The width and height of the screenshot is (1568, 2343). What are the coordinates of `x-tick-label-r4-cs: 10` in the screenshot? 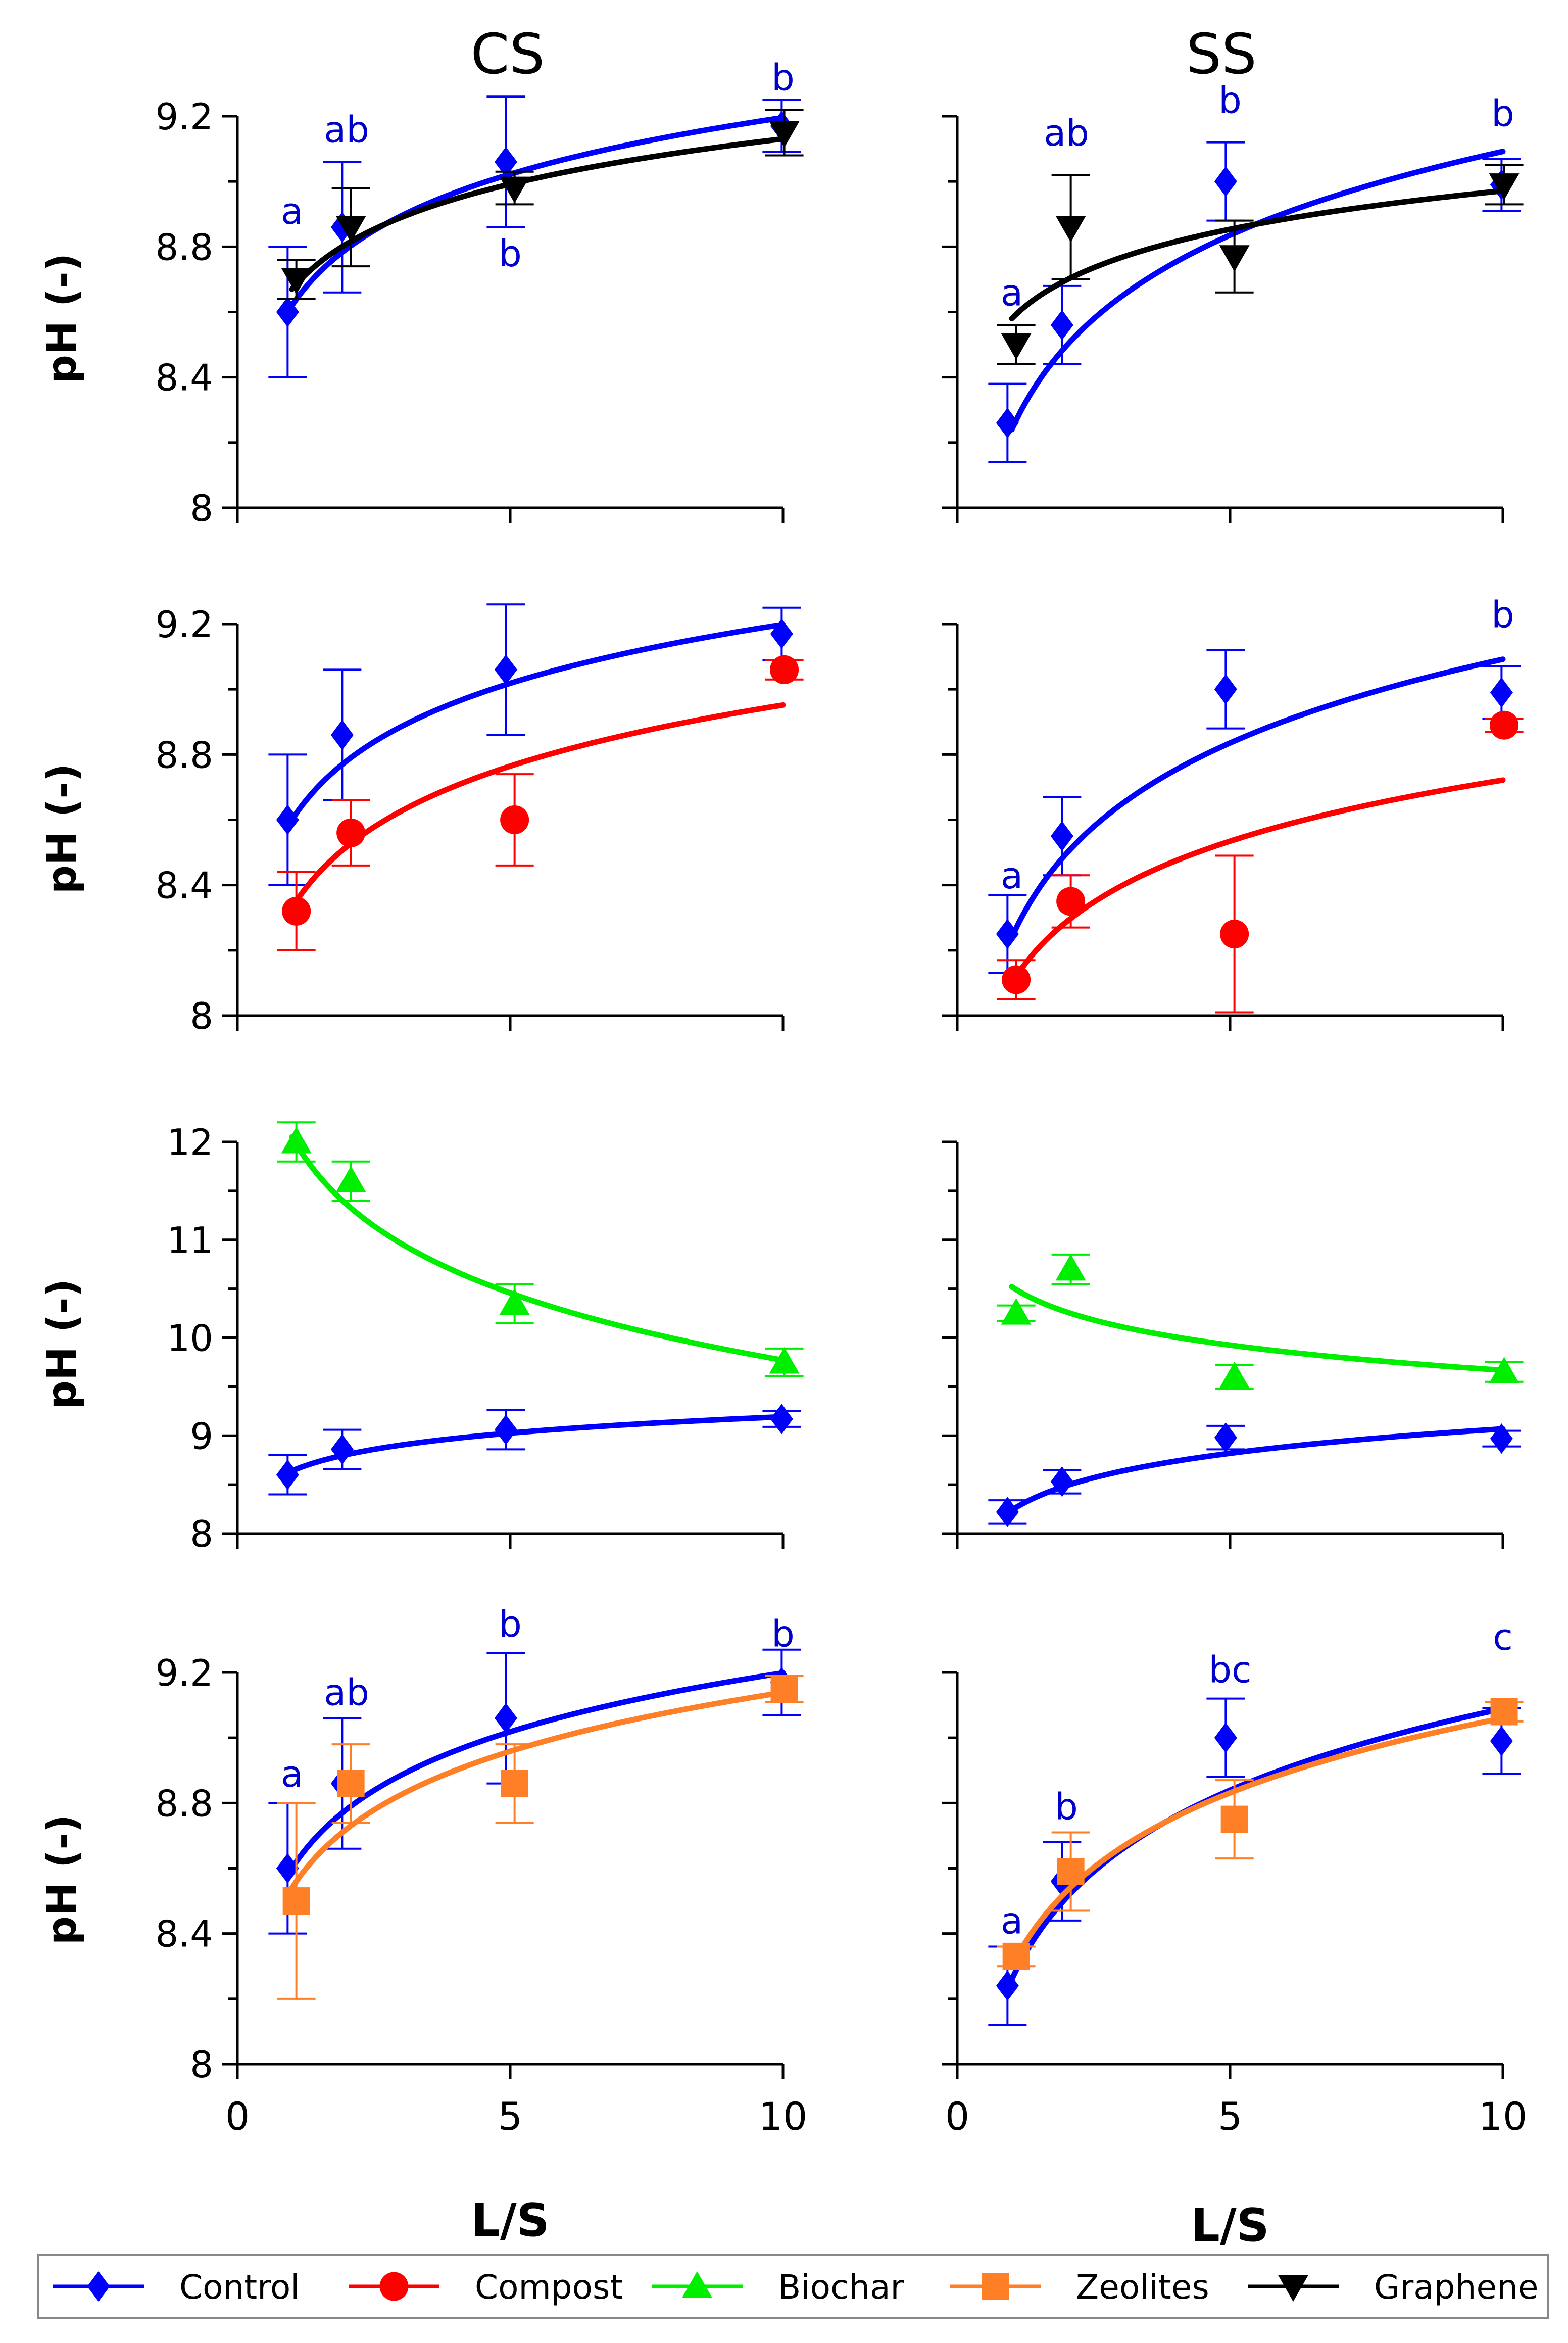 It's located at (783, 2116).